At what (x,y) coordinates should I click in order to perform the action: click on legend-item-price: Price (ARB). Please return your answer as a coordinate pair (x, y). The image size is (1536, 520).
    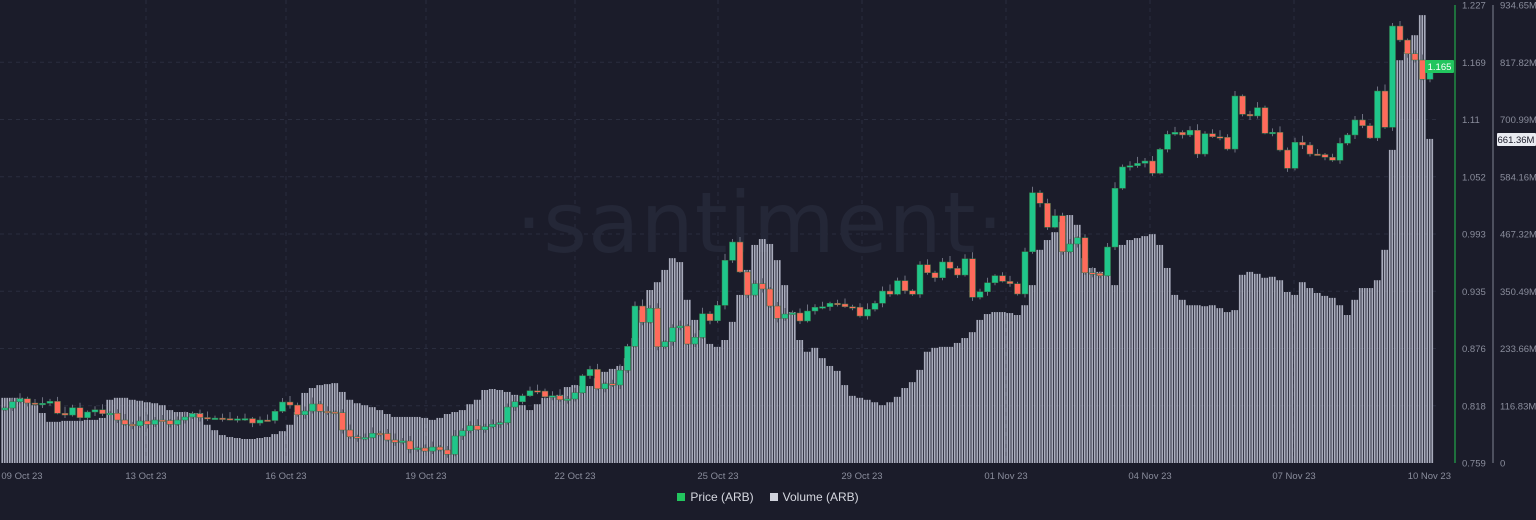
    Looking at the image, I should click on (715, 497).